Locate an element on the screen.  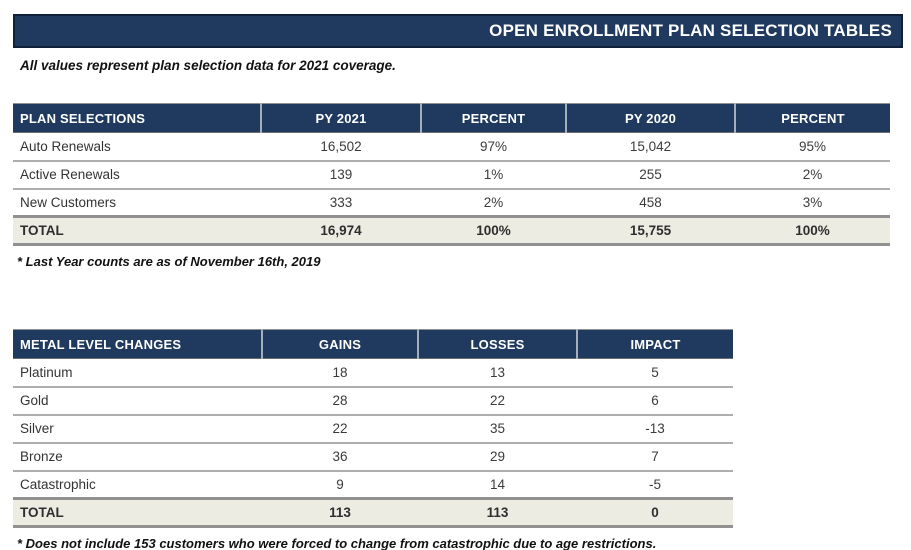
cell-value: 5 is located at coordinates (655, 373).